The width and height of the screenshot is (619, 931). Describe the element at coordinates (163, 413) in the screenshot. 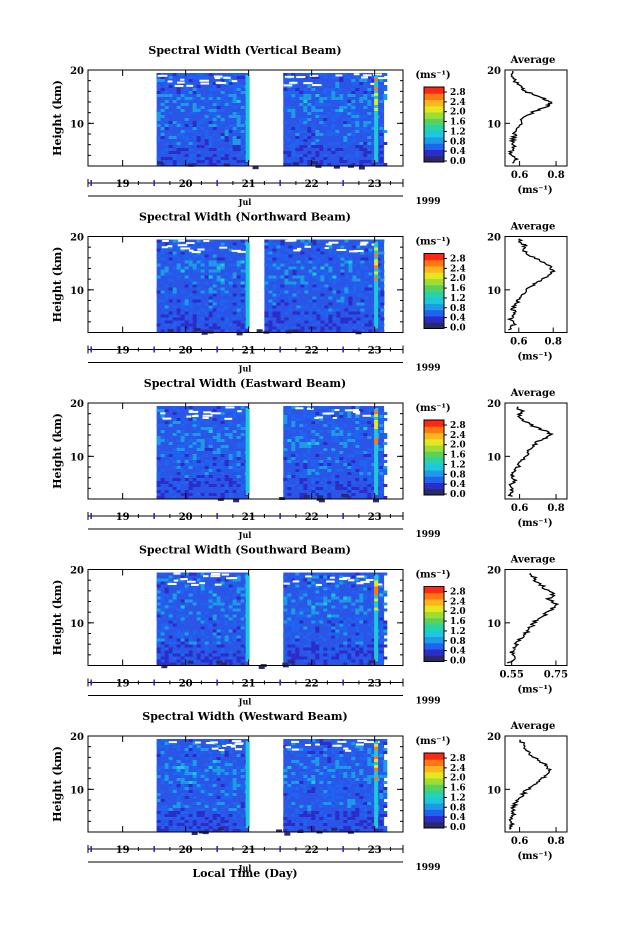

I see `missing-data-speckle` at that location.